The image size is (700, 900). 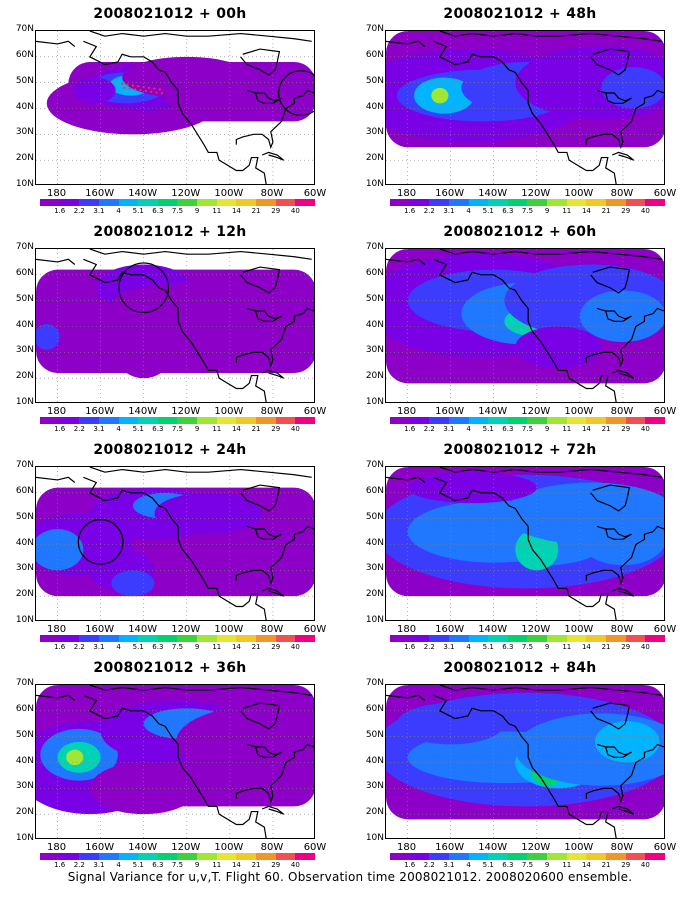 What do you see at coordinates (56, 847) in the screenshot?
I see `lon-tick-label: 180` at bounding box center [56, 847].